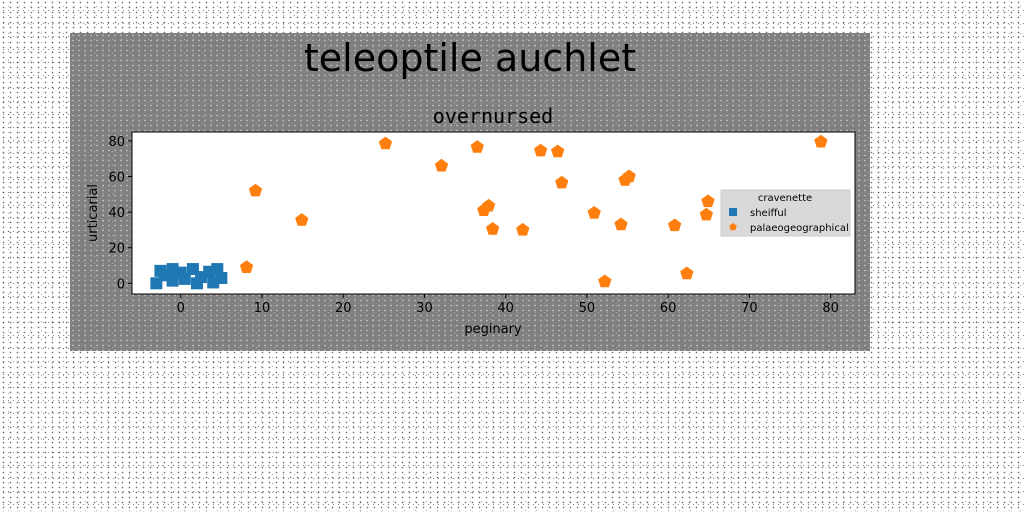 The width and height of the screenshot is (1024, 512). What do you see at coordinates (587, 308) in the screenshot?
I see `x-tick-label: 50` at bounding box center [587, 308].